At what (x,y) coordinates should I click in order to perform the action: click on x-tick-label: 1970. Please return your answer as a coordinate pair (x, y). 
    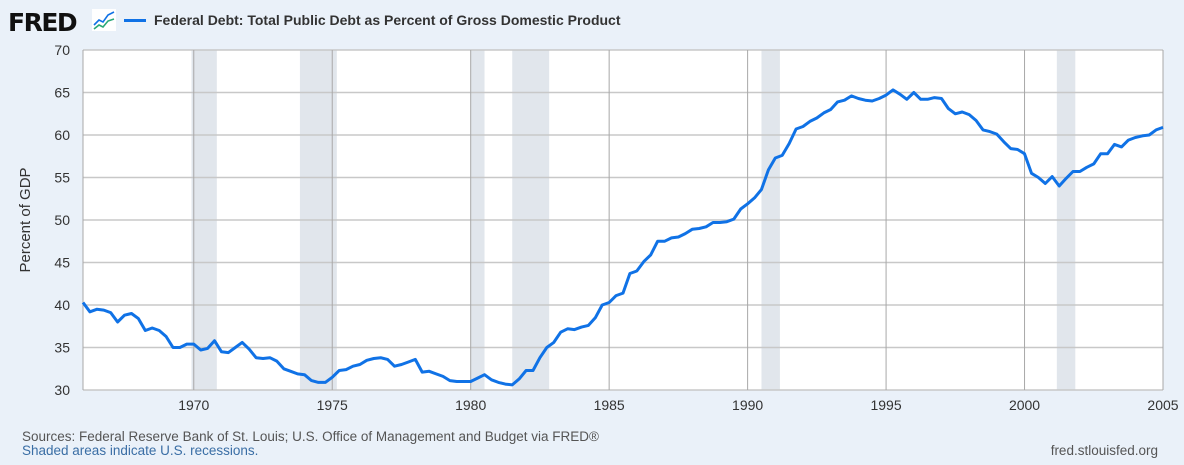
    Looking at the image, I should click on (193, 405).